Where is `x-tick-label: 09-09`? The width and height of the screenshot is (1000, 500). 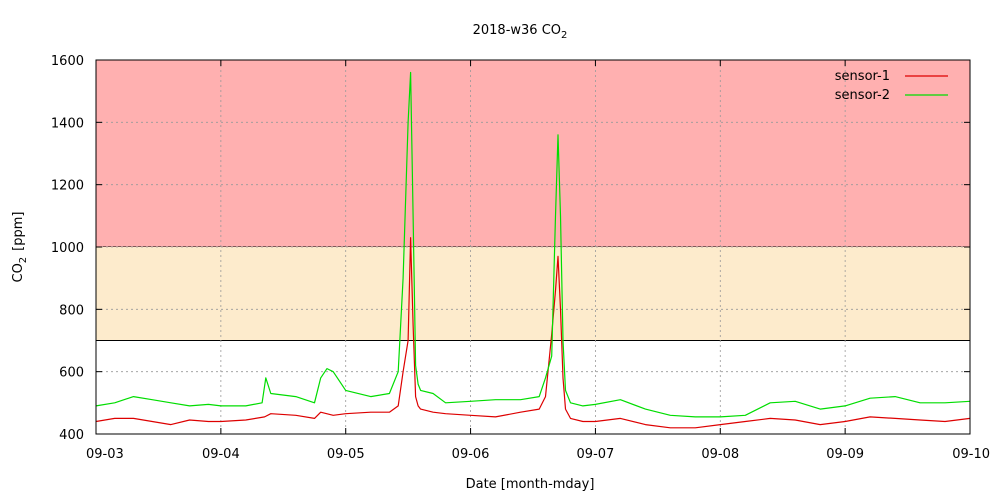 x-tick-label: 09-09 is located at coordinates (845, 454).